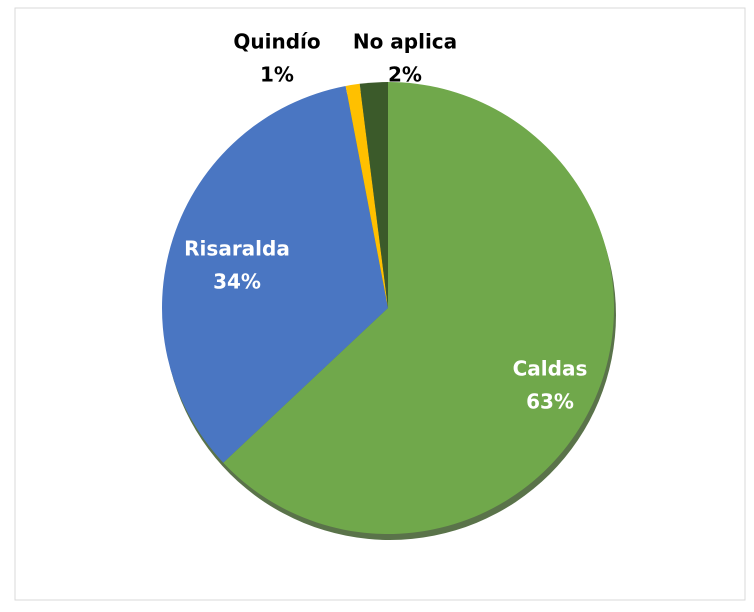 This screenshot has width=754, height=612. Describe the element at coordinates (277, 75) in the screenshot. I see `value-label: 1%` at that location.